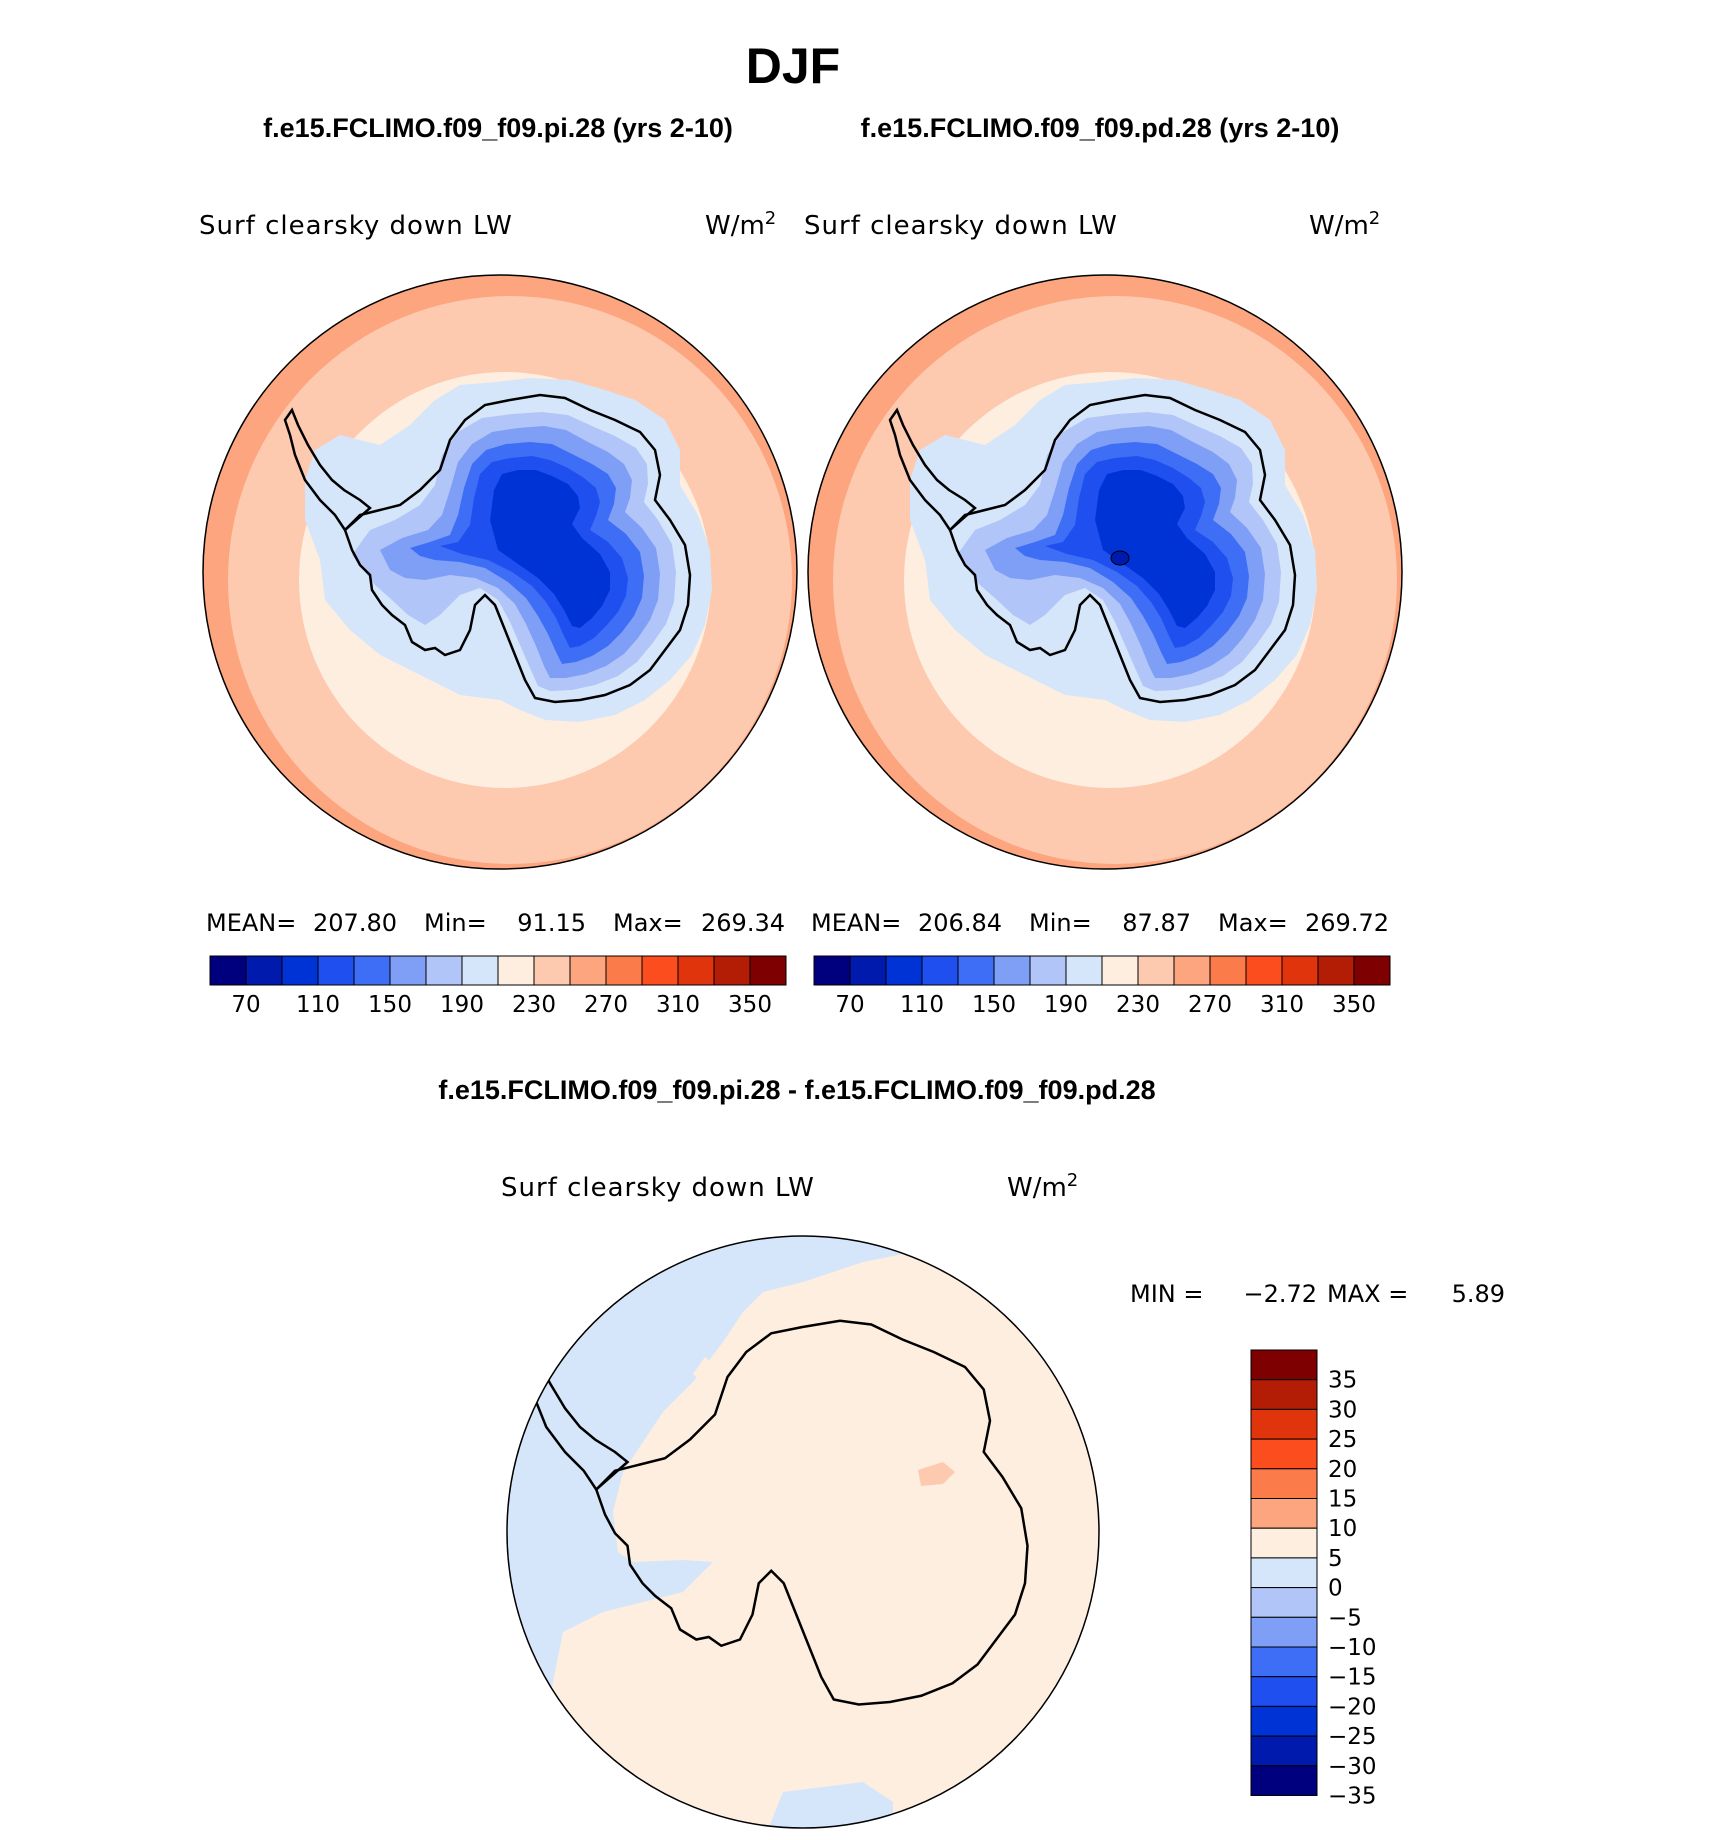  What do you see at coordinates (1060, 923) in the screenshot?
I see `right-min-label: Min=` at bounding box center [1060, 923].